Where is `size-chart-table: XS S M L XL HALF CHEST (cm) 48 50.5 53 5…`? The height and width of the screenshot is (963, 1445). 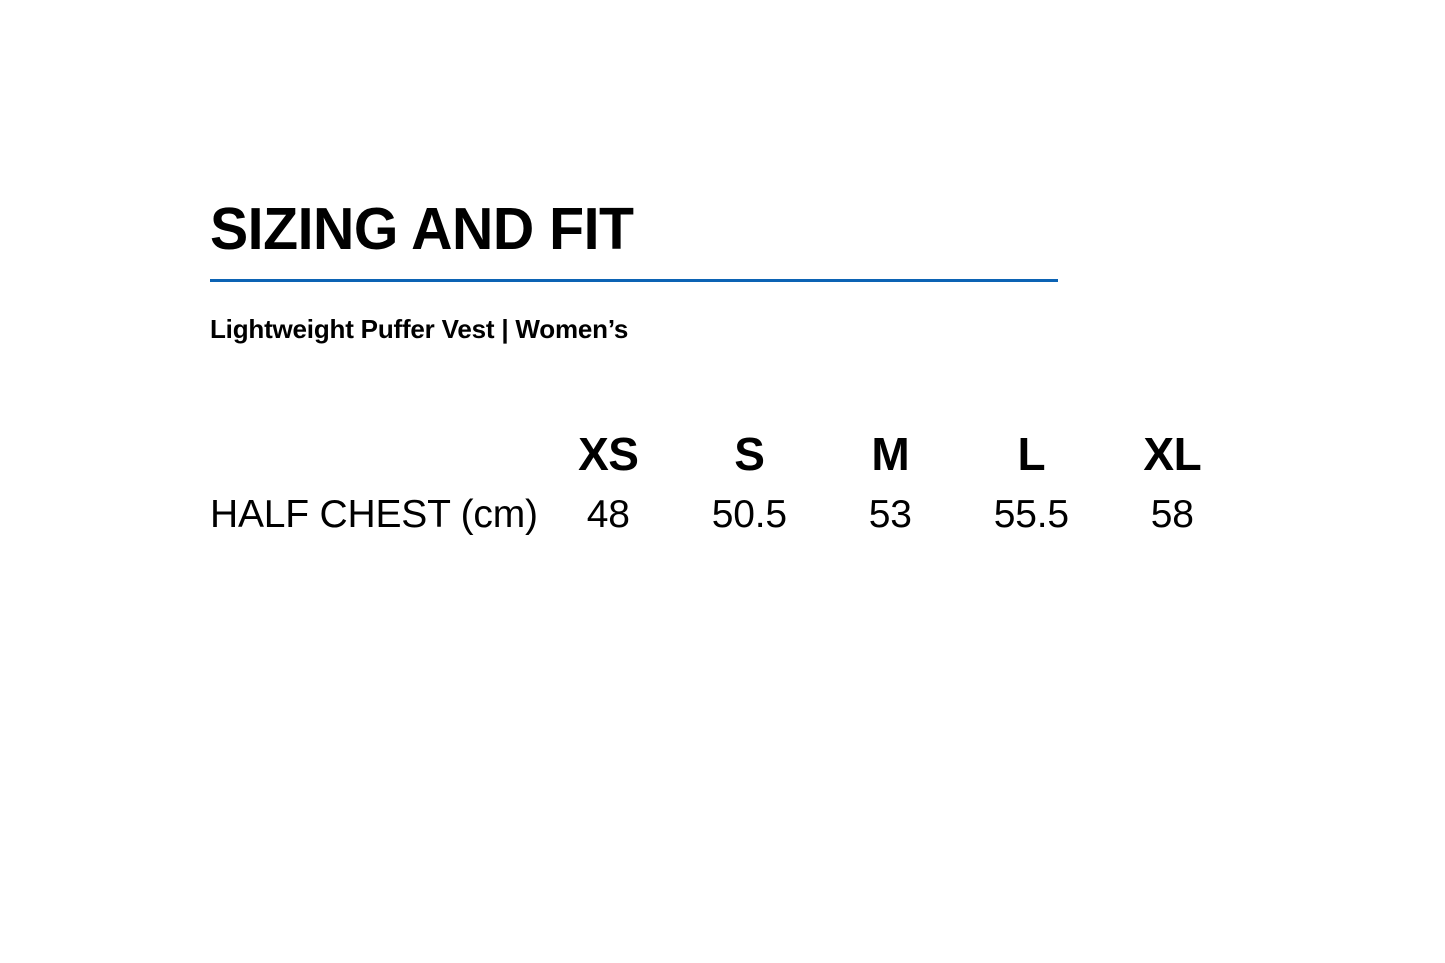 size-chart-table: XS S M L XL HALF CHEST (cm) 48 50.5 53 5… is located at coordinates (726, 474).